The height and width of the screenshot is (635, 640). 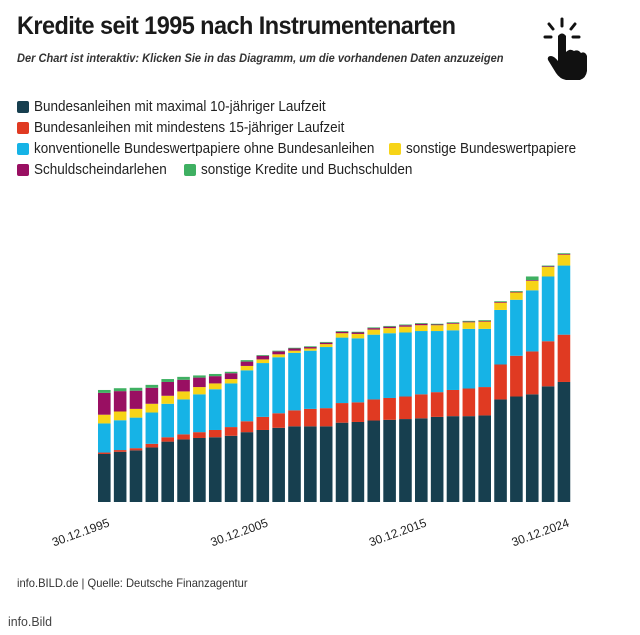 What do you see at coordinates (306, 170) in the screenshot?
I see `legend-item: sonstige Kredite und Buchschulden` at bounding box center [306, 170].